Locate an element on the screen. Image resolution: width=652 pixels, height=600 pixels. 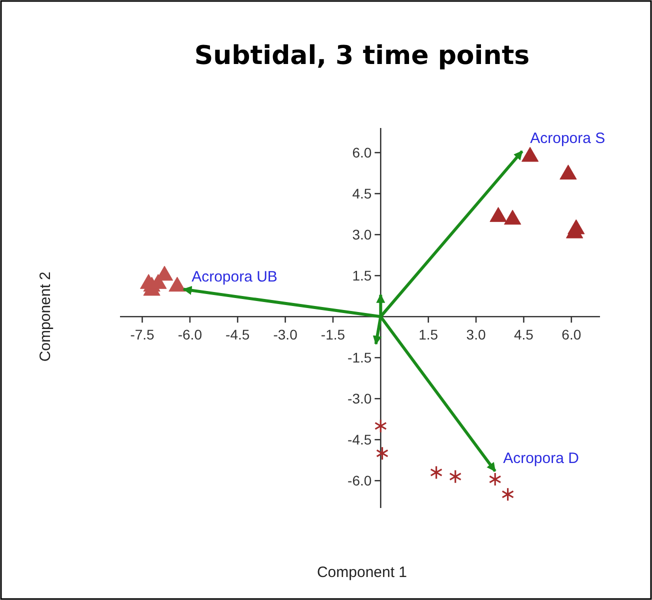
chart-title: Subtidal, 3 time points is located at coordinates (362, 56).